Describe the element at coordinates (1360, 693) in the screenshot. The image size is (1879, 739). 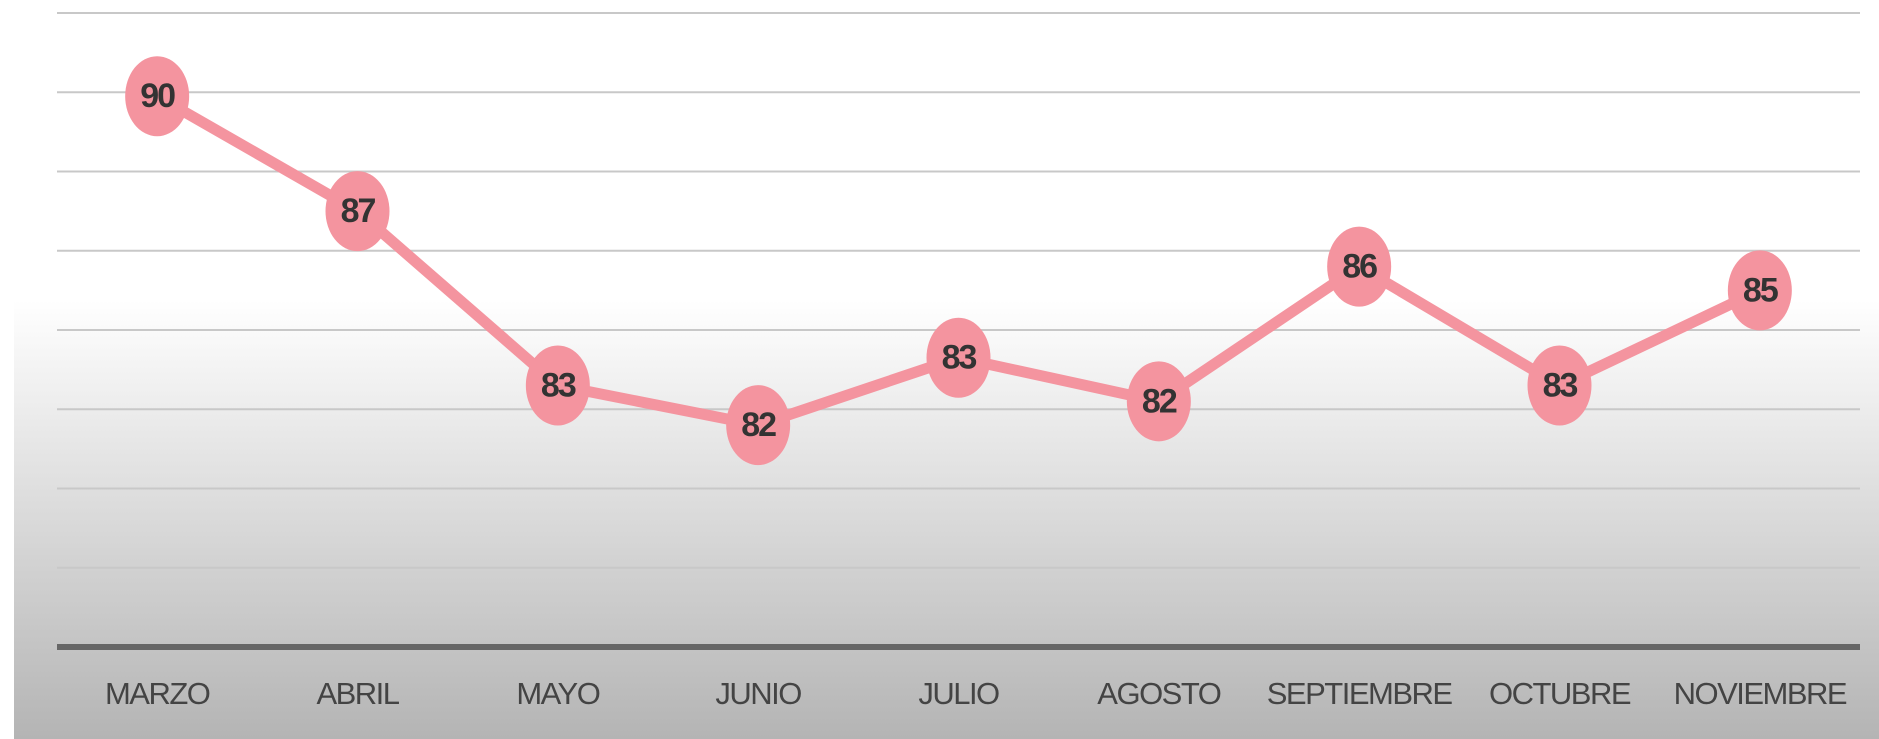
I see `x-tick-label: SEPTIEMBRE` at that location.